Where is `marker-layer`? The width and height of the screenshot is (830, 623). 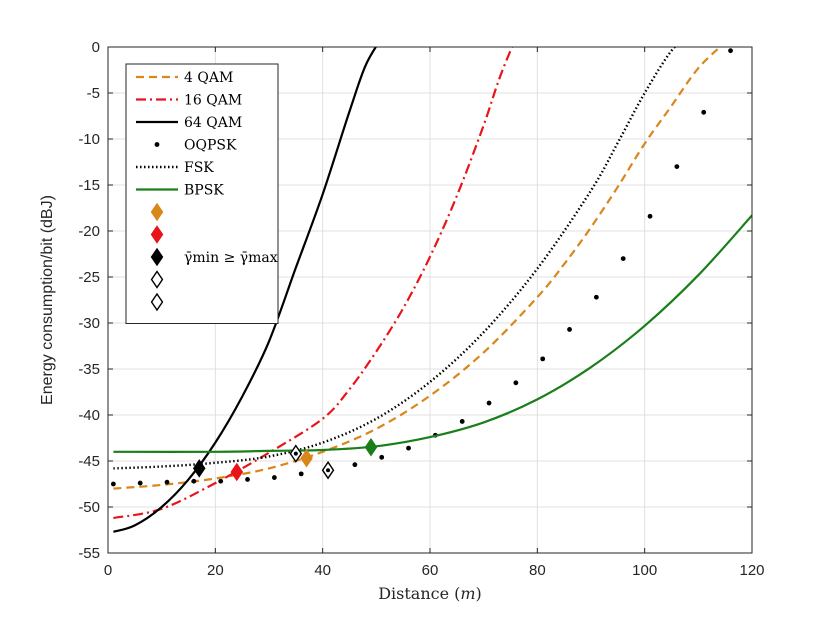
marker-layer is located at coordinates (285, 459).